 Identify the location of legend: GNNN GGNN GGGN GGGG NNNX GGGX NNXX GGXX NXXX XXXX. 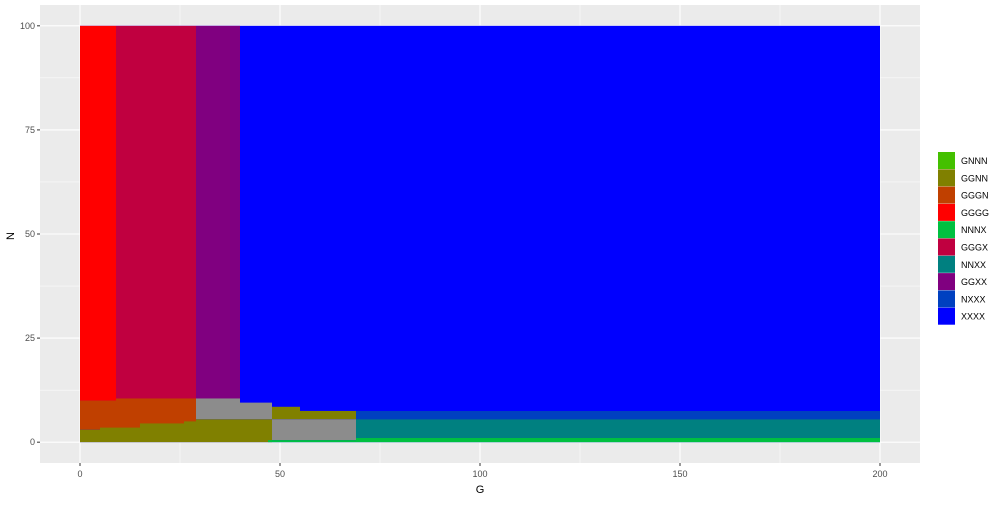
(963, 238).